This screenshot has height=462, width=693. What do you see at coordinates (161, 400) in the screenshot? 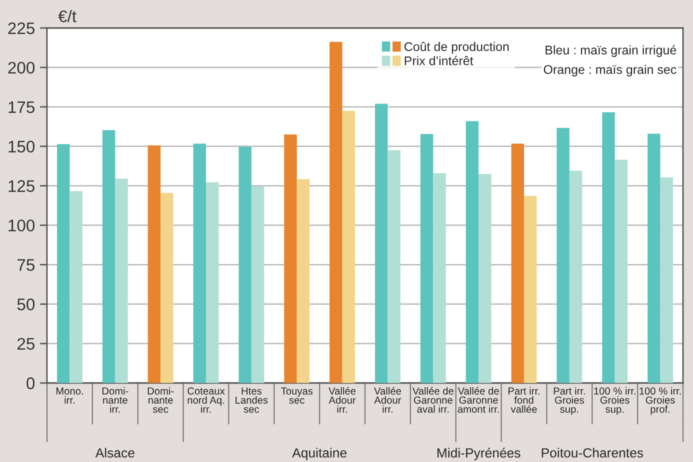
I see `x-tick-label: Domi- nante sec` at bounding box center [161, 400].